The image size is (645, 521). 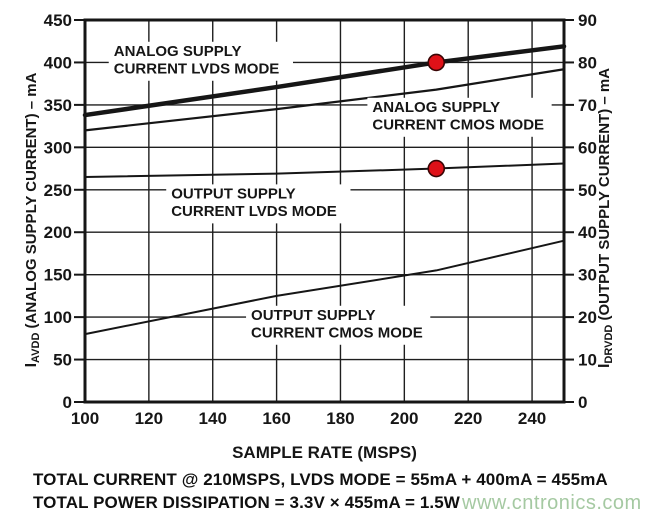 What do you see at coordinates (58, 20) in the screenshot?
I see `y-left-tick-label: 450` at bounding box center [58, 20].